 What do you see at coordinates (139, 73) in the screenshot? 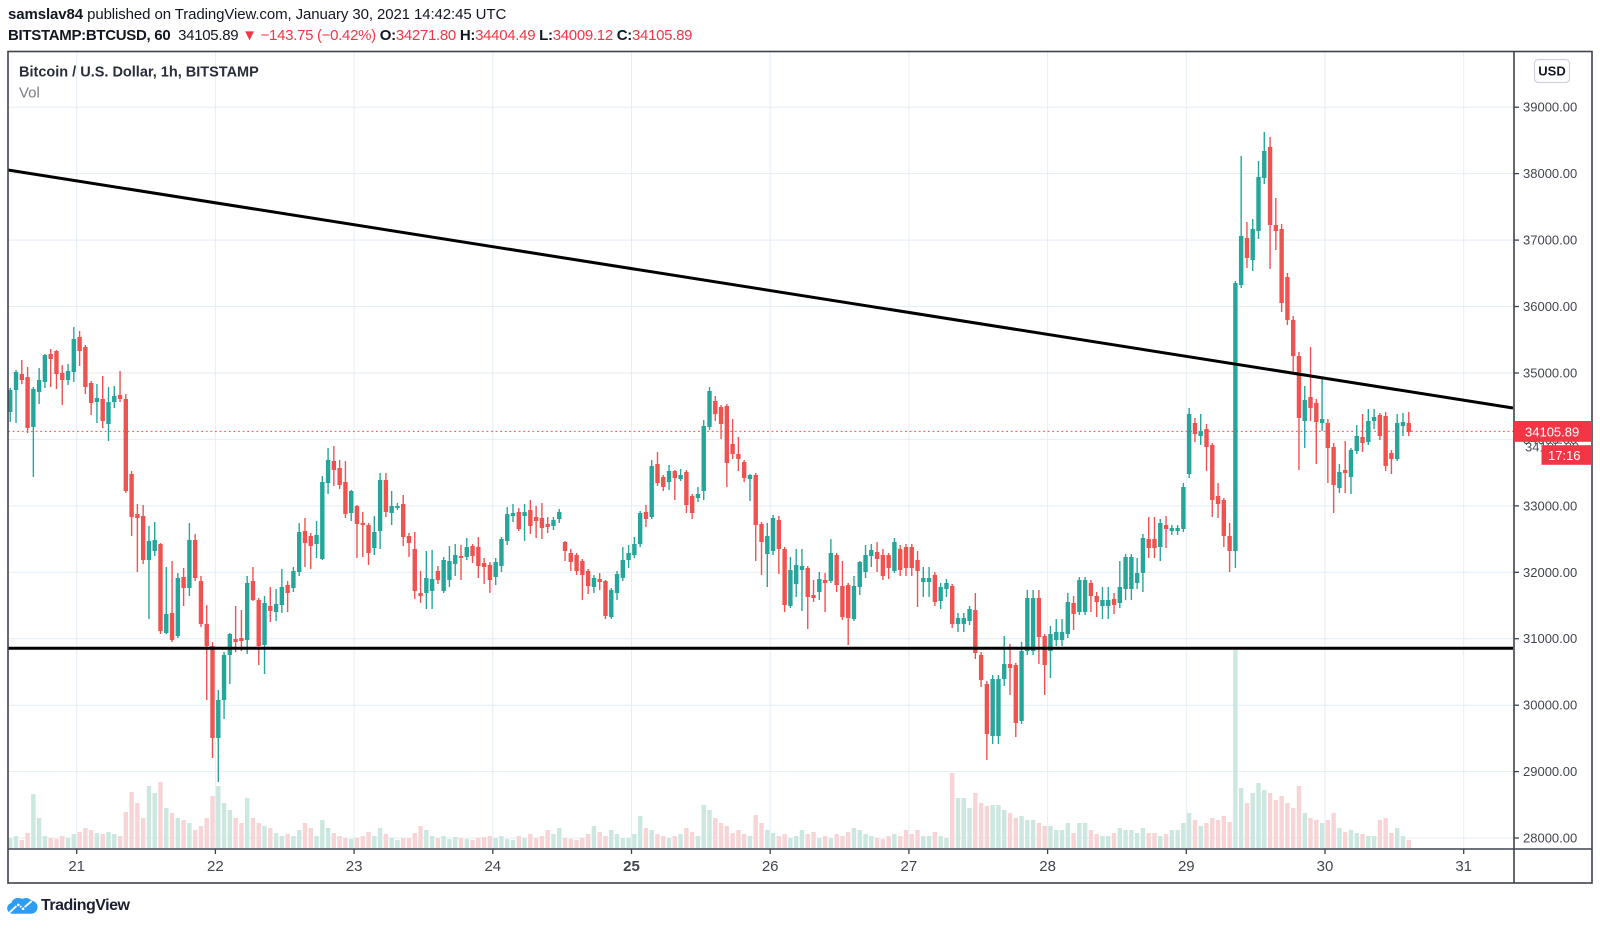
I see `svg-text:Bitcoin / U.S. Dollar, 1h, BIT: Bitcoin / U.S. Dollar, 1h, BITSTAMP` at bounding box center [139, 73].